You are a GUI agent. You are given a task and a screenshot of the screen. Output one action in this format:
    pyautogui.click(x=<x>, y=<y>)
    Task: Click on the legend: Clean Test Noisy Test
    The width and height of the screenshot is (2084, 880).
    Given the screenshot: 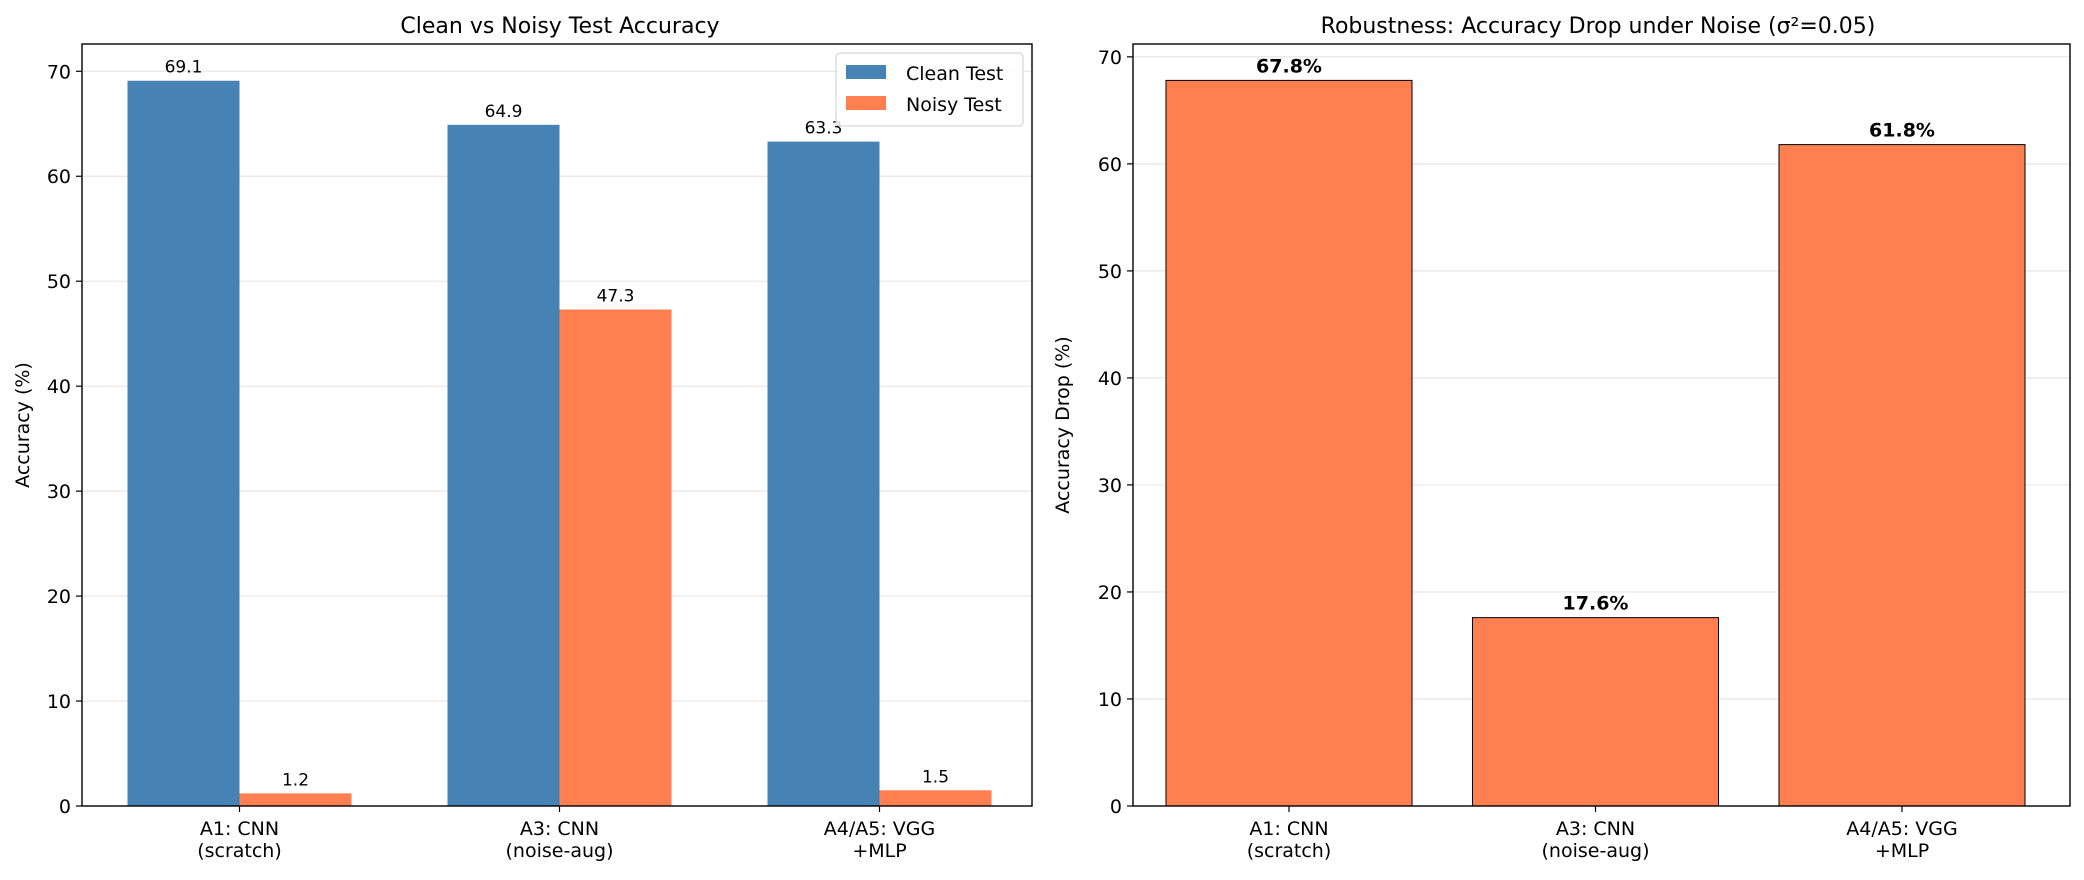 What is the action you would take?
    pyautogui.click(x=929, y=89)
    